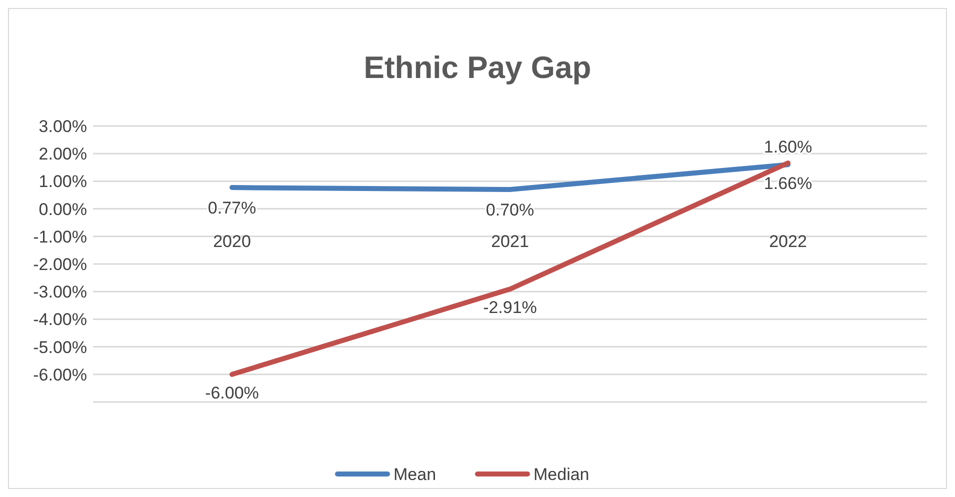 The image size is (955, 497). Describe the element at coordinates (232, 208) in the screenshot. I see `data-label: 0.77%` at that location.